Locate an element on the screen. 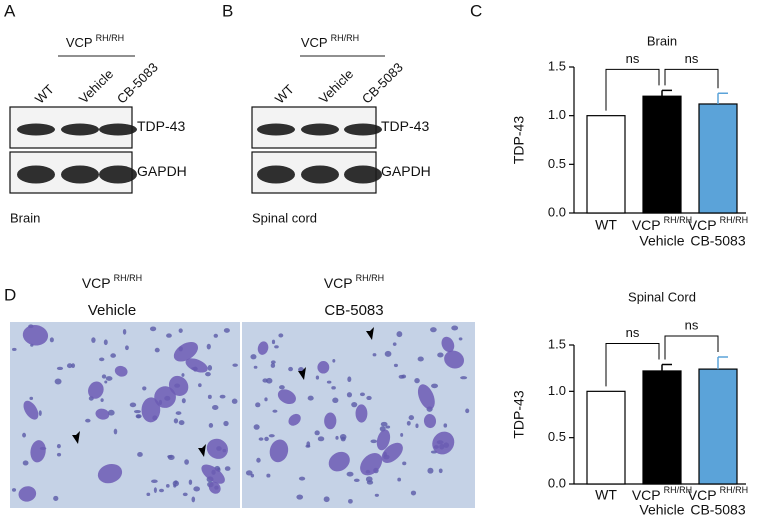  y-tick-label: 0.5 is located at coordinates (557, 436).